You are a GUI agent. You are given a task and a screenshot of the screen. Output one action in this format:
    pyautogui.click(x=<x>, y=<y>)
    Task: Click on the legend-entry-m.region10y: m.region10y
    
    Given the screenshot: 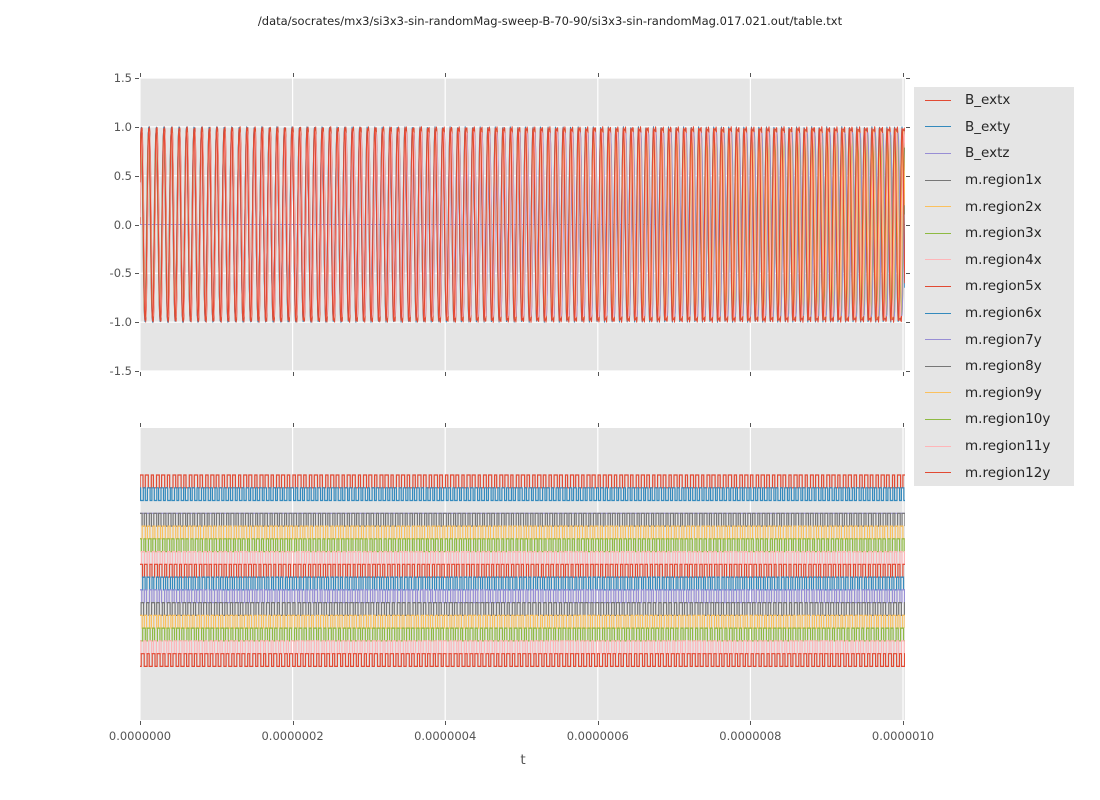 What is the action you would take?
    pyautogui.click(x=994, y=419)
    